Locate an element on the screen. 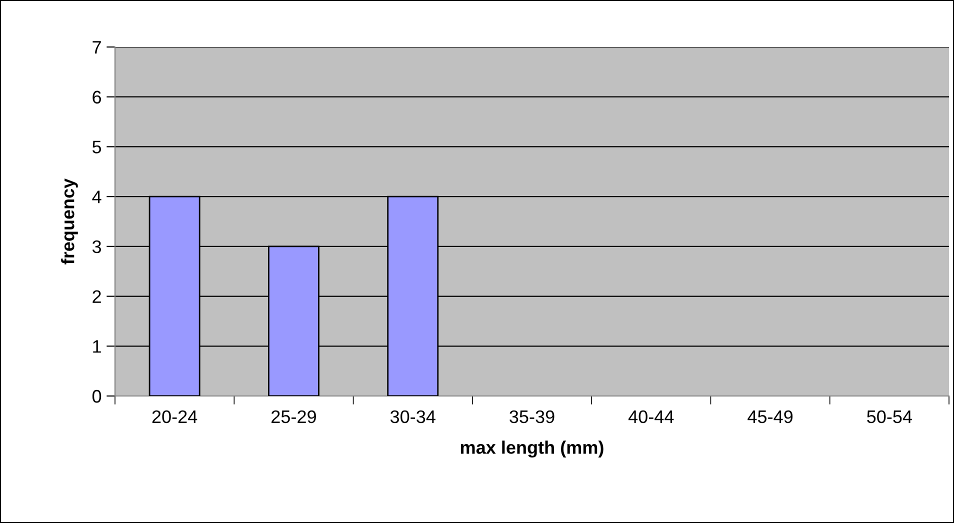 This screenshot has height=523, width=954. x-tick-label: 30-34 is located at coordinates (413, 417).